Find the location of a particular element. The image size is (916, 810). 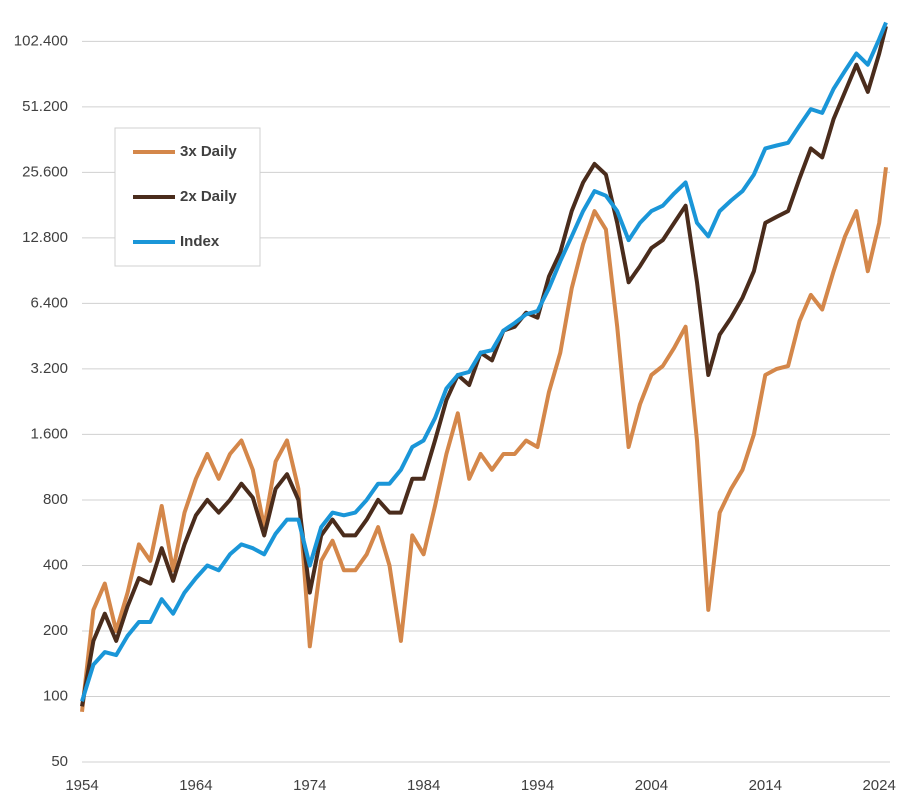

y-tick-label: 50 is located at coordinates (59, 761).